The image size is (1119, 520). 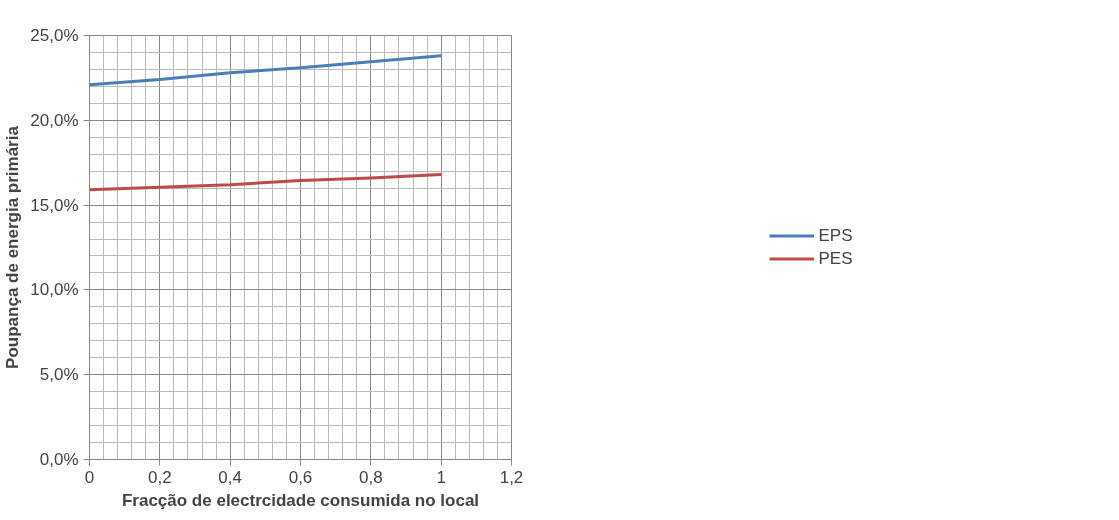 I want to click on x-axis-title: Fracção de electrcidade consumida no local, so click(x=300, y=500).